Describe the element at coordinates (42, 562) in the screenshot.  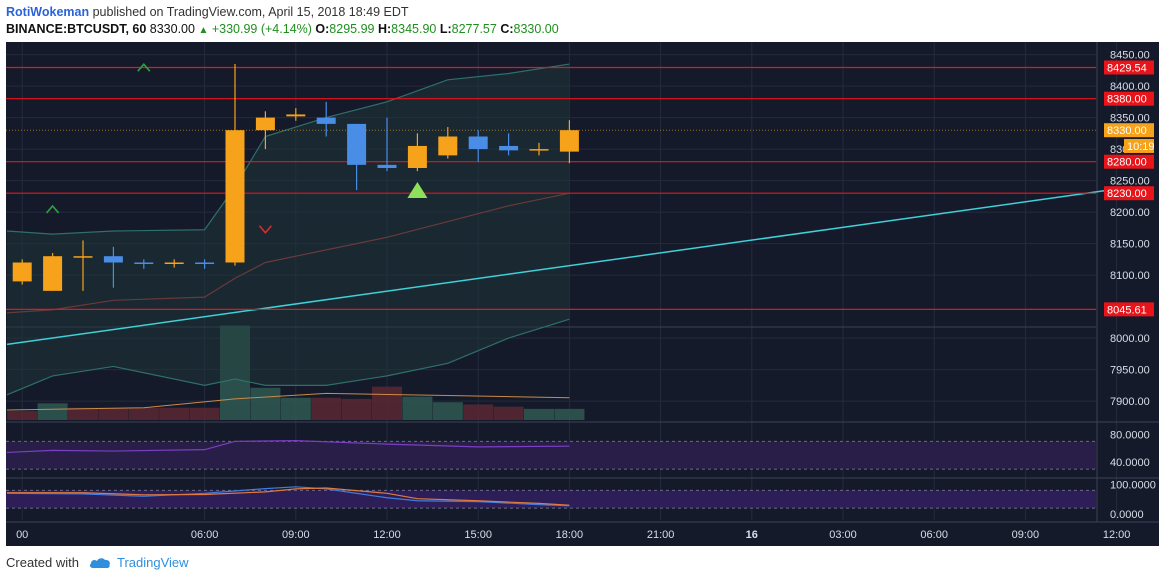
I see `created-with-text: Created with` at that location.